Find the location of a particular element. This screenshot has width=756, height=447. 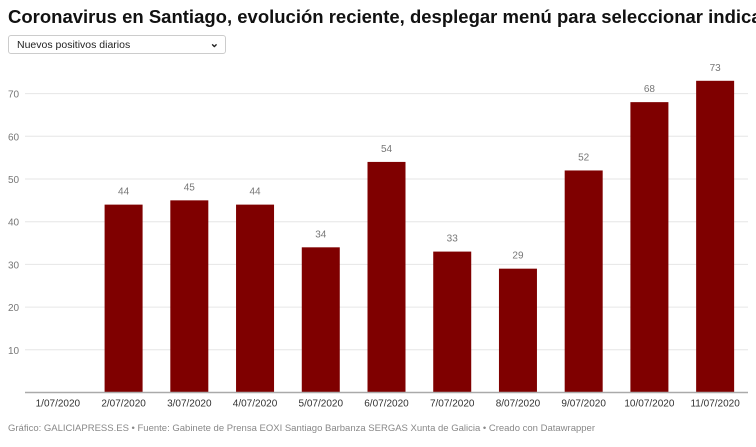

data-label: 34 is located at coordinates (321, 234).